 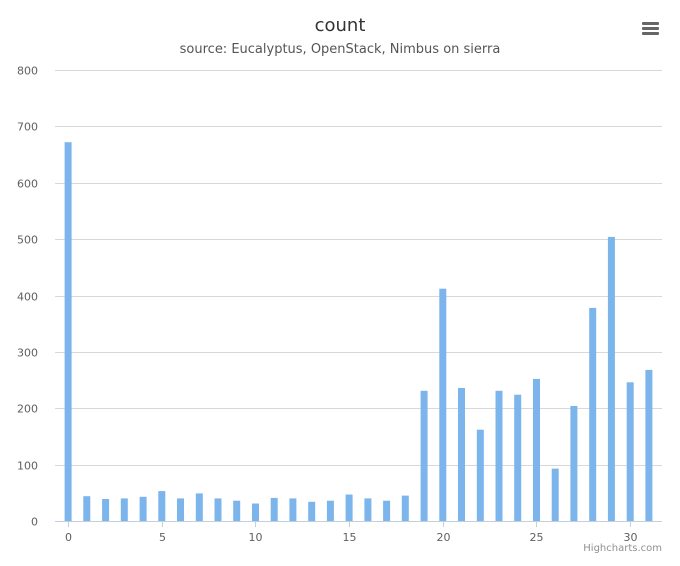 What do you see at coordinates (27, 466) in the screenshot?
I see `y-tick-label: 100` at bounding box center [27, 466].